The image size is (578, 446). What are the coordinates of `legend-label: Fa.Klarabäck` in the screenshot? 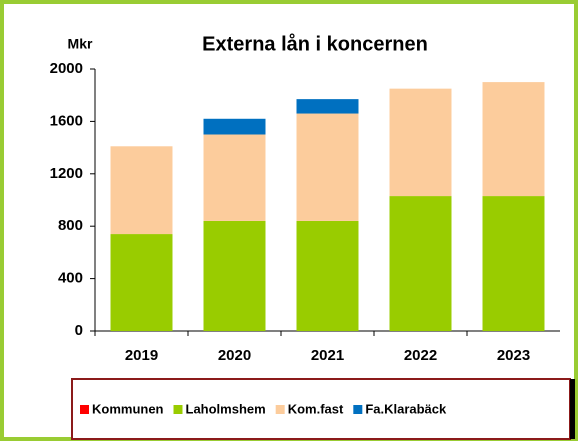 It's located at (406, 408).